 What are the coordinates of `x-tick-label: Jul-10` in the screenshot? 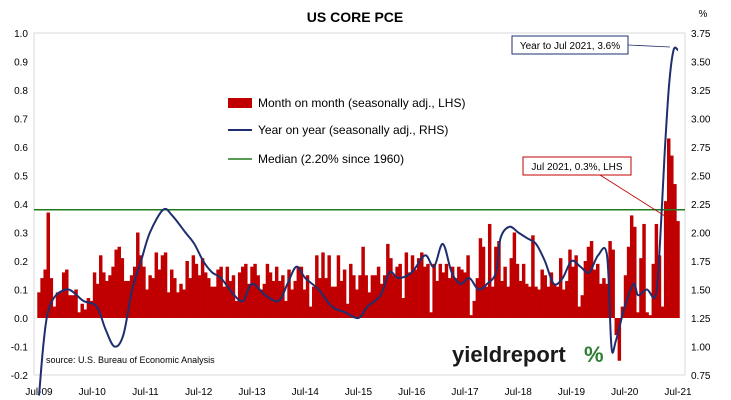 It's located at (93, 392).